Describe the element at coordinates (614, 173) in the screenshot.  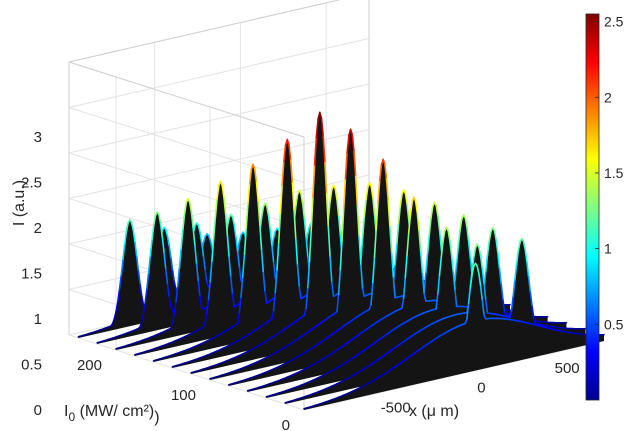
I see `colorbar-tick-label: 1.5` at that location.